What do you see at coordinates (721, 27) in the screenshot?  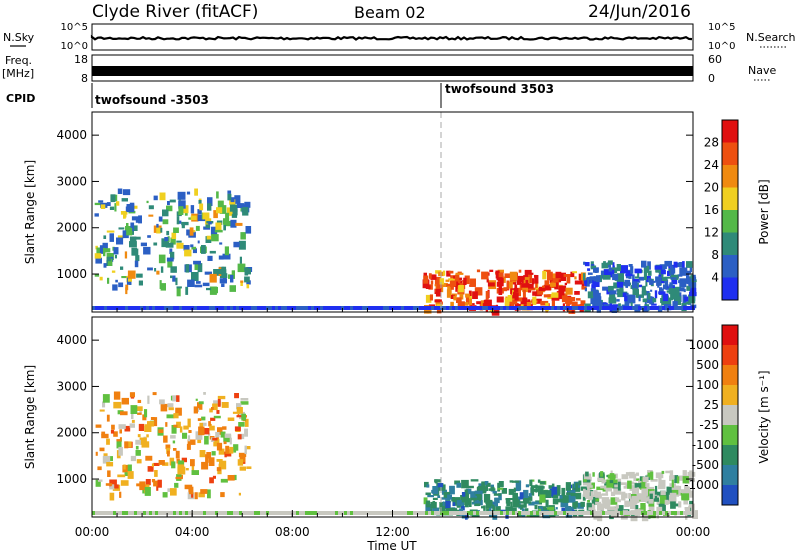 I see `nsearch-tick-top: 10^5` at bounding box center [721, 27].